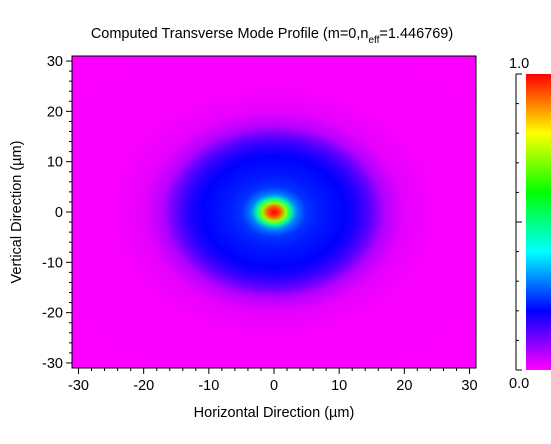 This screenshot has width=551, height=444. I want to click on x-tick-label: -10, so click(208, 386).